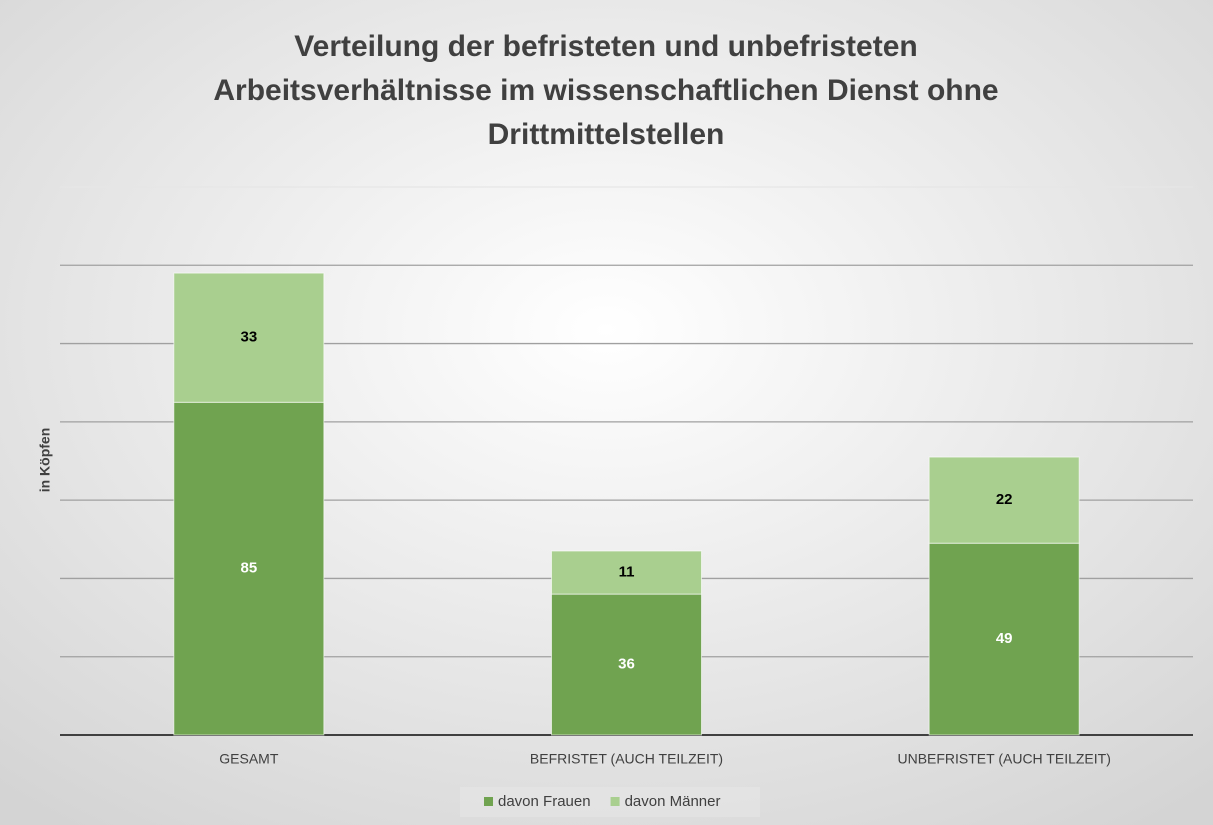 This screenshot has height=825, width=1213. What do you see at coordinates (249, 759) in the screenshot?
I see `x-tick-label: GESAMT` at bounding box center [249, 759].